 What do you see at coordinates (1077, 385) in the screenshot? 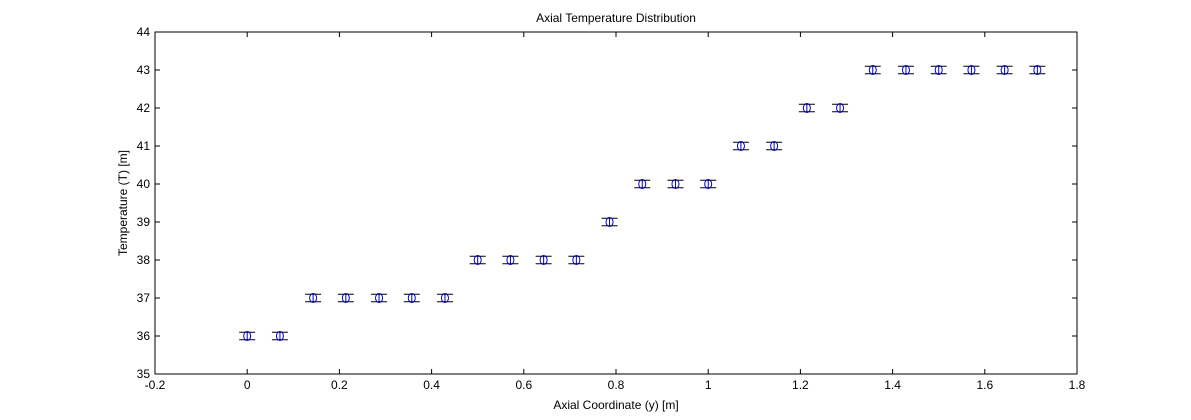
I see `x-tick-label: 1.8` at bounding box center [1077, 385].